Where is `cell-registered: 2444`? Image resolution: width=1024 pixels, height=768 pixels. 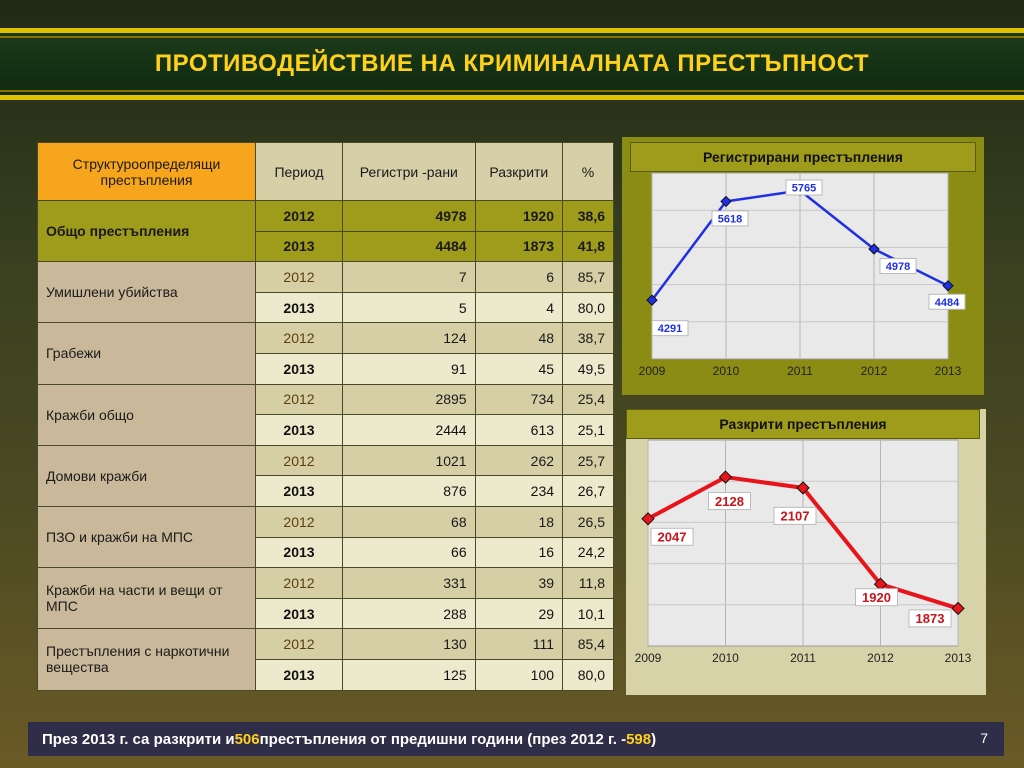
cell-registered: 2444 is located at coordinates (409, 430).